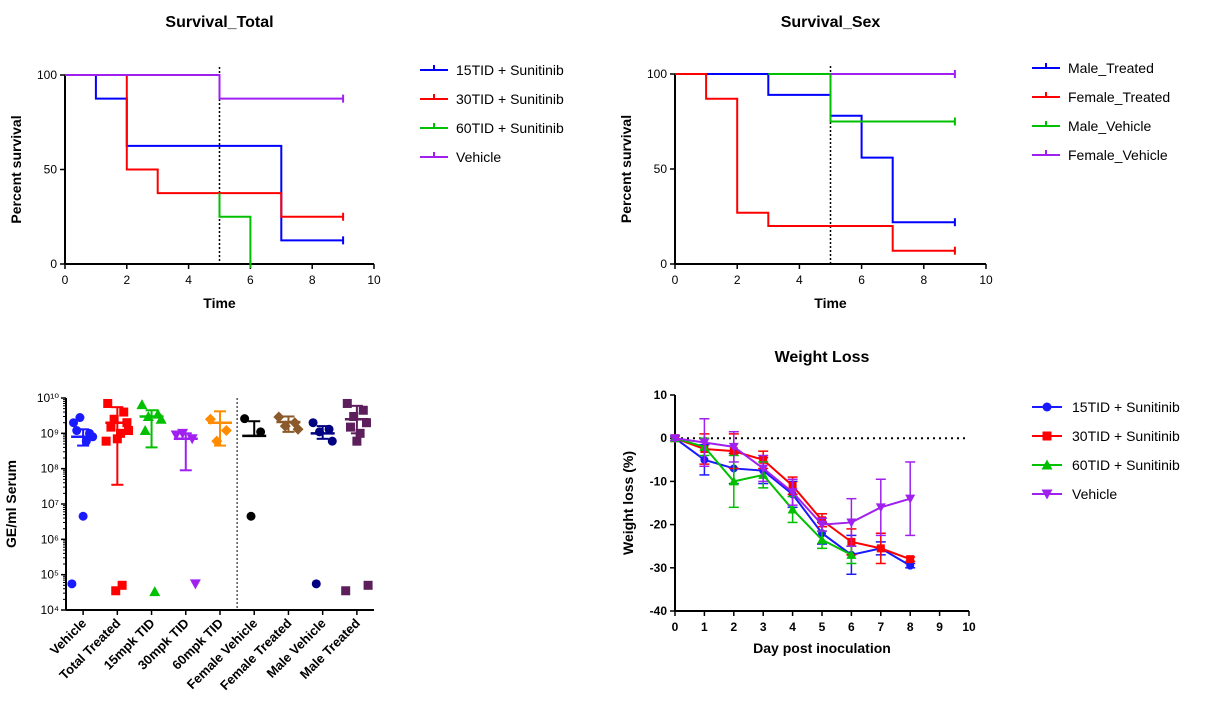 This screenshot has height=722, width=1227. I want to click on survival-sex-y-tick-label: 100, so click(657, 74).